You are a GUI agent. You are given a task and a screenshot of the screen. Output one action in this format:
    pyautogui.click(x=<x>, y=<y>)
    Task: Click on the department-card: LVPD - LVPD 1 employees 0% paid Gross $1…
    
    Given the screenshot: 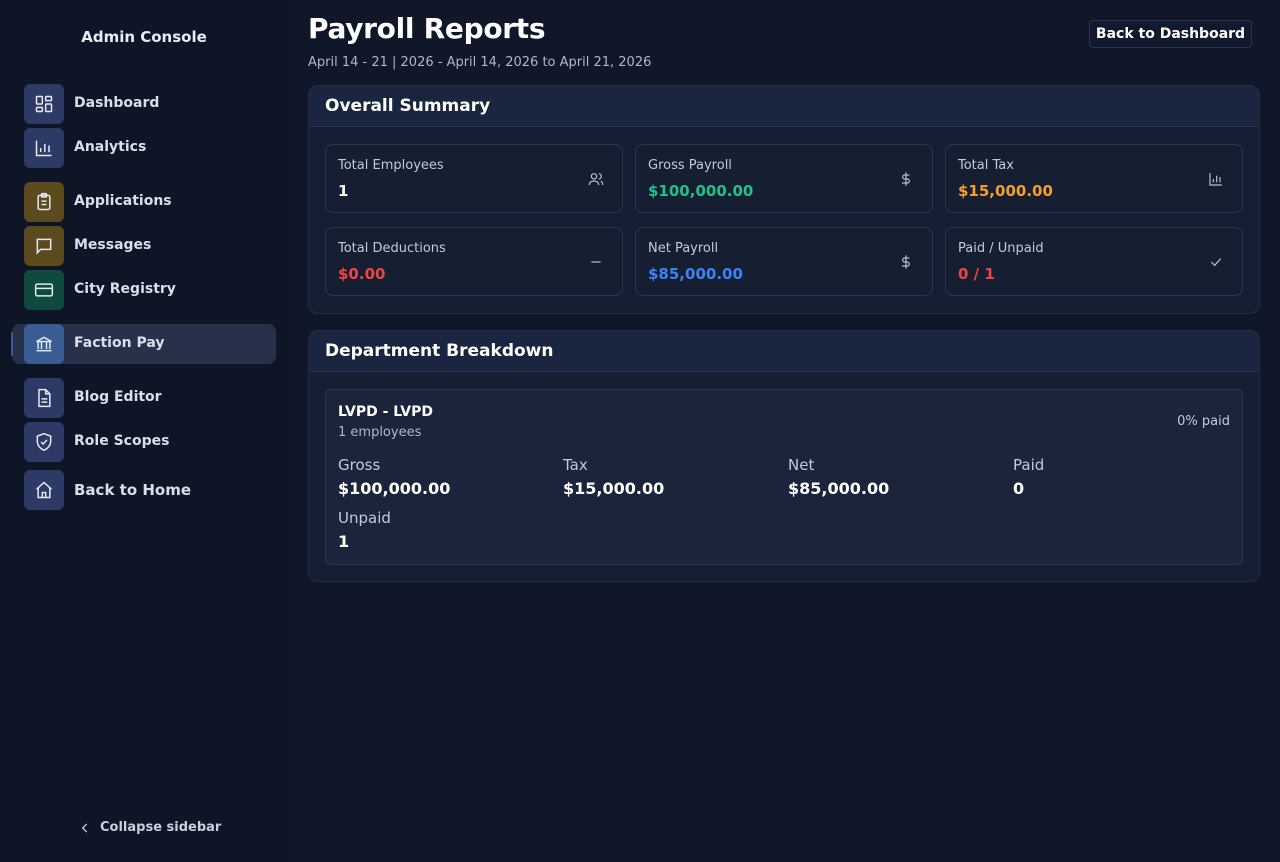 What is the action you would take?
    pyautogui.click(x=784, y=477)
    